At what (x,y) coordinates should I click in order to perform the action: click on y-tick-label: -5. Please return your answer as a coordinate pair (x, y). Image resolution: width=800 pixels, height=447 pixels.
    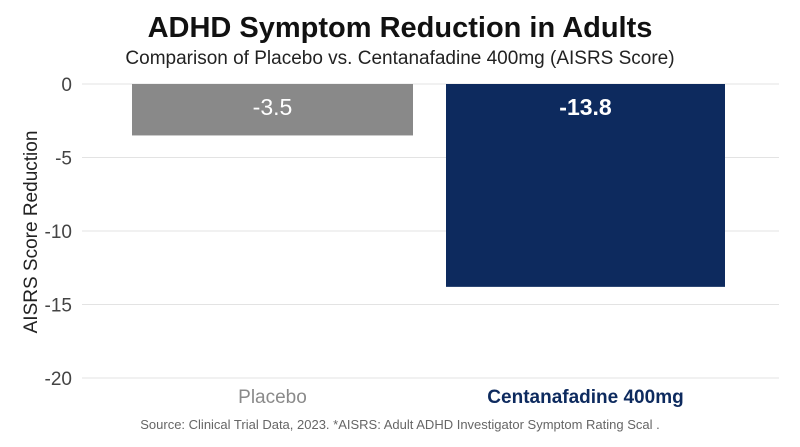
    Looking at the image, I should click on (63, 159).